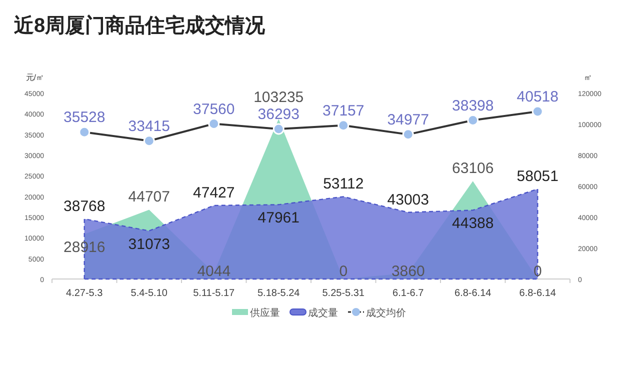 Image resolution: width=625 pixels, height=390 pixels. I want to click on data-label: 4044, so click(214, 271).